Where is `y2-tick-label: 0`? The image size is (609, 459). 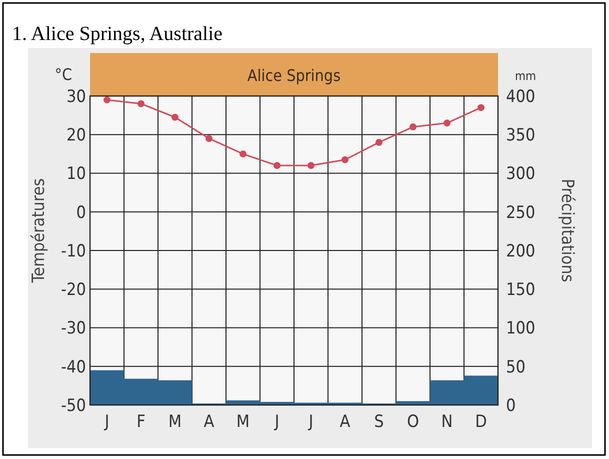 y2-tick-label: 0 is located at coordinates (511, 406).